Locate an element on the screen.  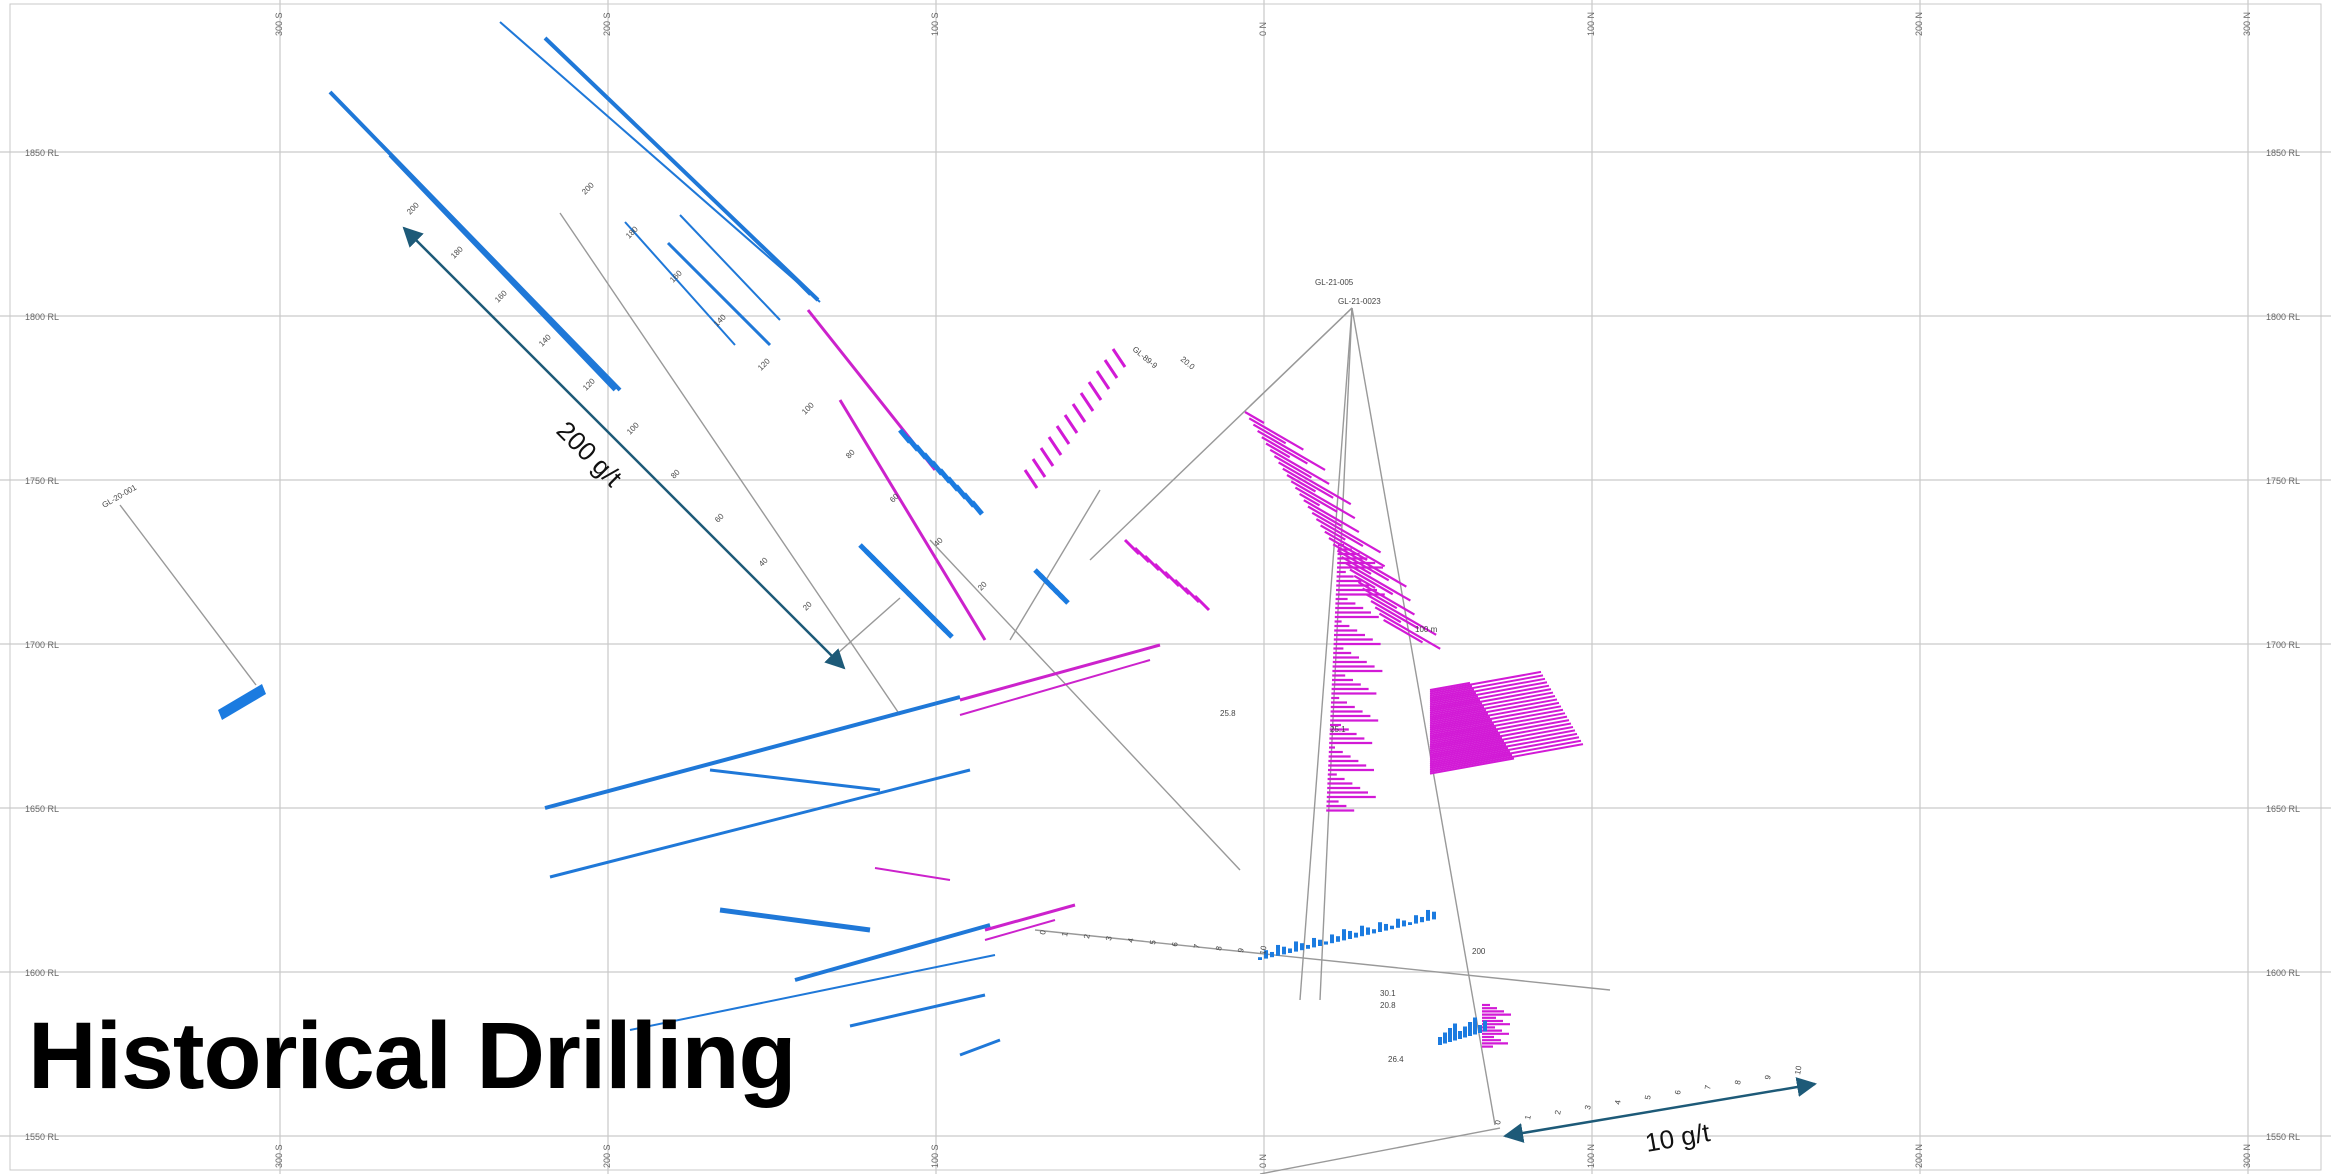
rl-label: 1750 RL is located at coordinates (2283, 481).